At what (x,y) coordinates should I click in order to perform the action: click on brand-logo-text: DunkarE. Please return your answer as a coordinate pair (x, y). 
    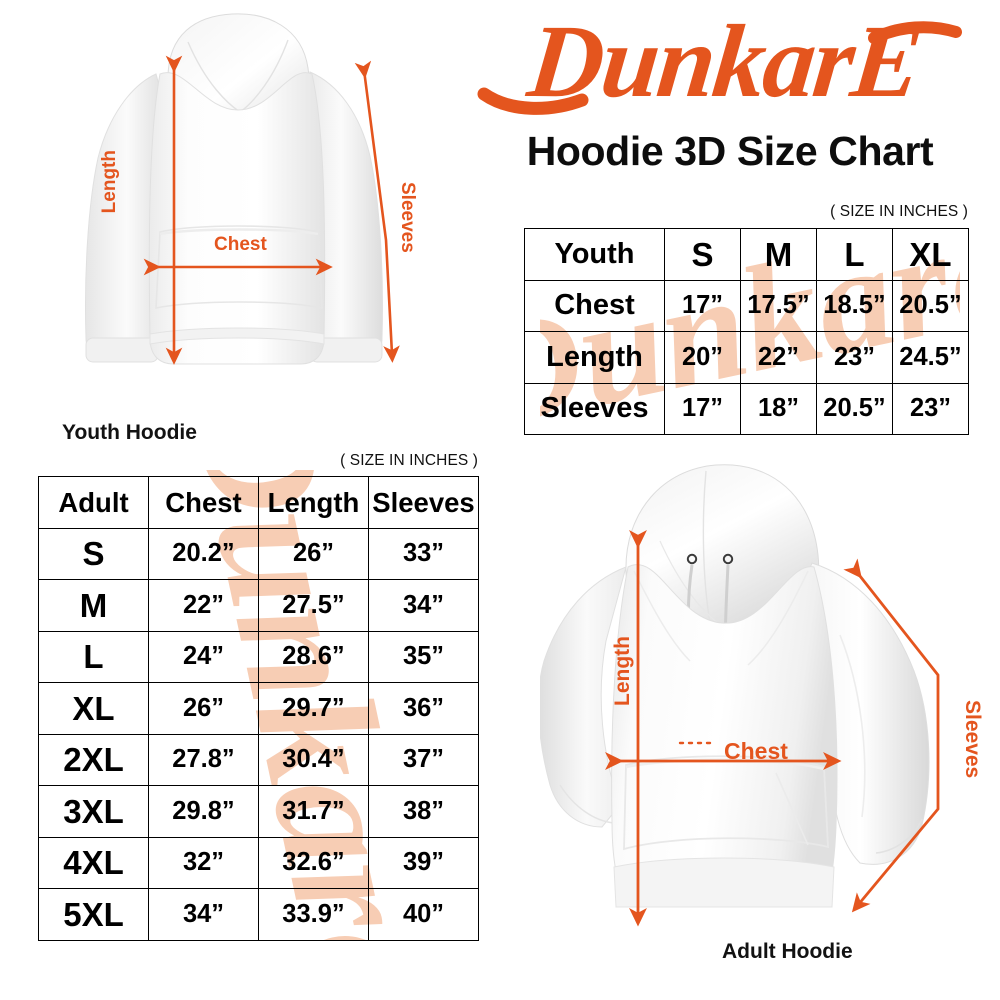
    Looking at the image, I should click on (724, 63).